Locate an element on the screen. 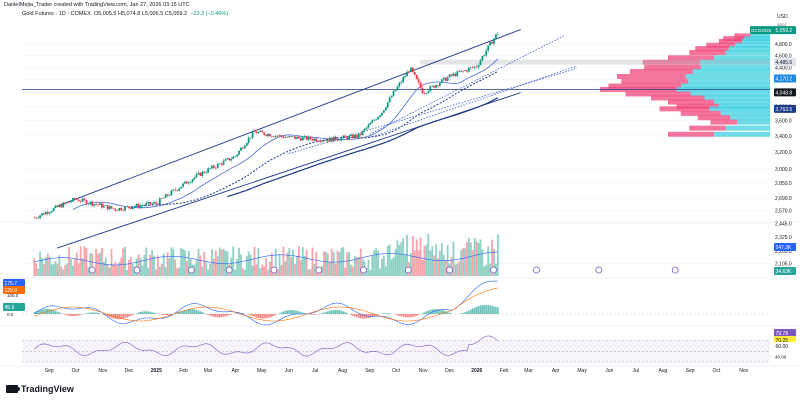  time-tick-label: Aug is located at coordinates (662, 371).